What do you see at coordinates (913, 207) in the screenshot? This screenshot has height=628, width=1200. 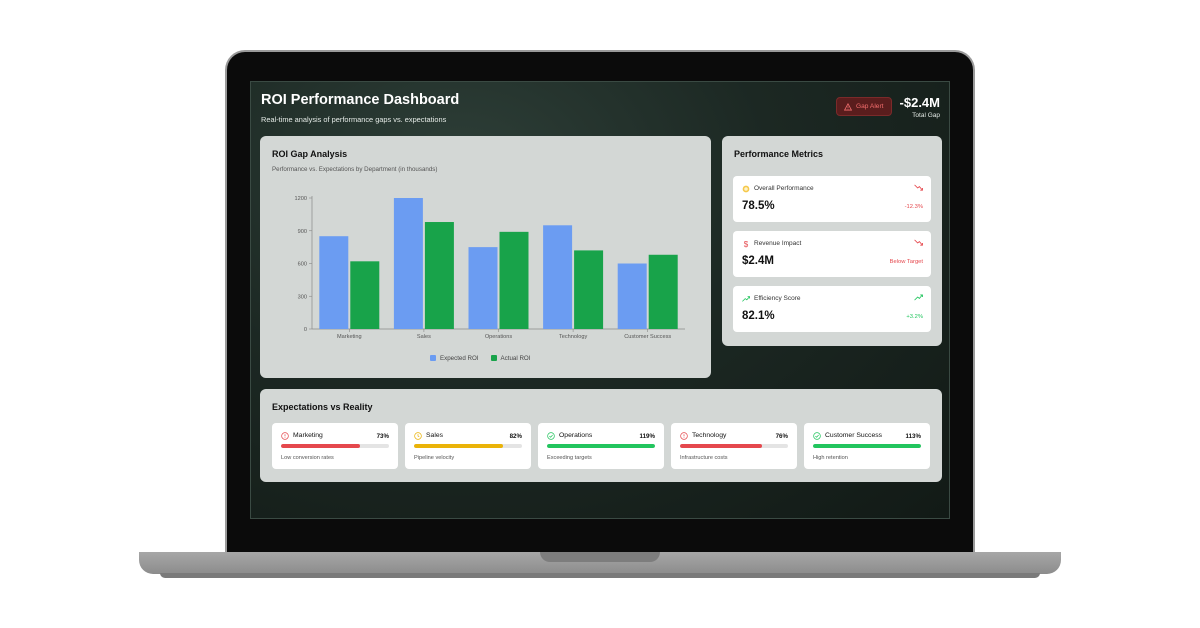 I see `metric-delta: -12.3%` at bounding box center [913, 207].